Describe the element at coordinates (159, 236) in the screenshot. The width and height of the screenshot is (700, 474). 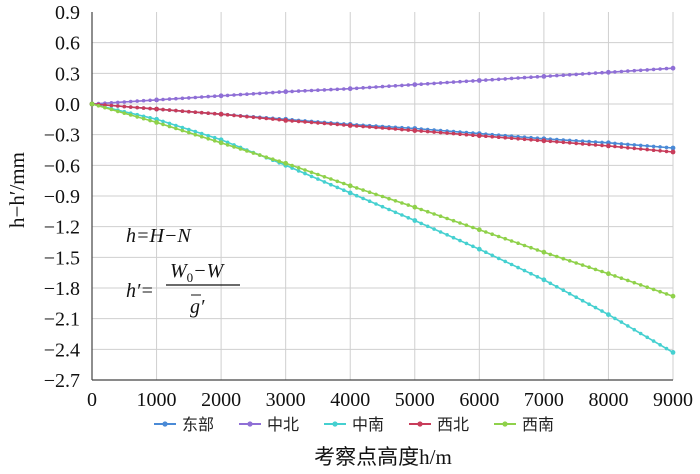
I see `formula-h: h=H−N` at that location.